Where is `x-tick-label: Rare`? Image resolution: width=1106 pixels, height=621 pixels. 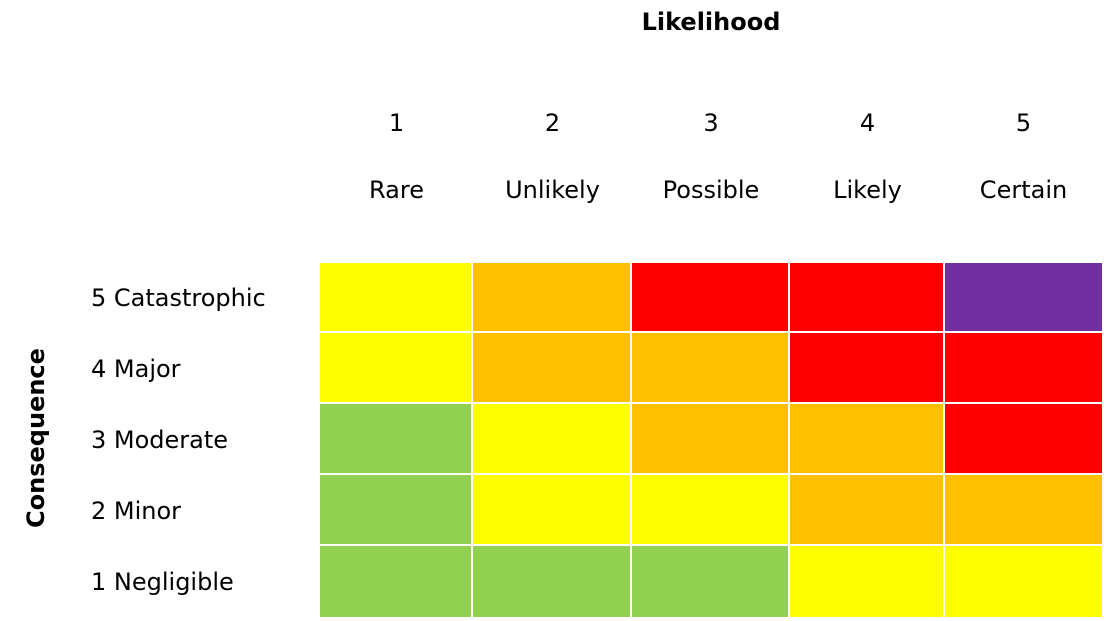 x-tick-label: Rare is located at coordinates (396, 190).